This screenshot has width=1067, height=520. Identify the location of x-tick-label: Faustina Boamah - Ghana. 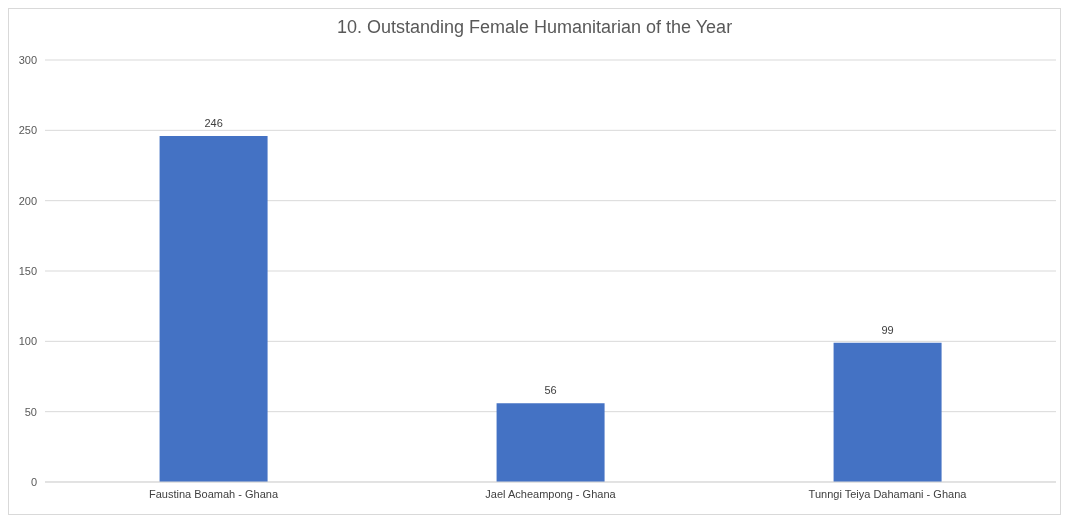
(213, 493).